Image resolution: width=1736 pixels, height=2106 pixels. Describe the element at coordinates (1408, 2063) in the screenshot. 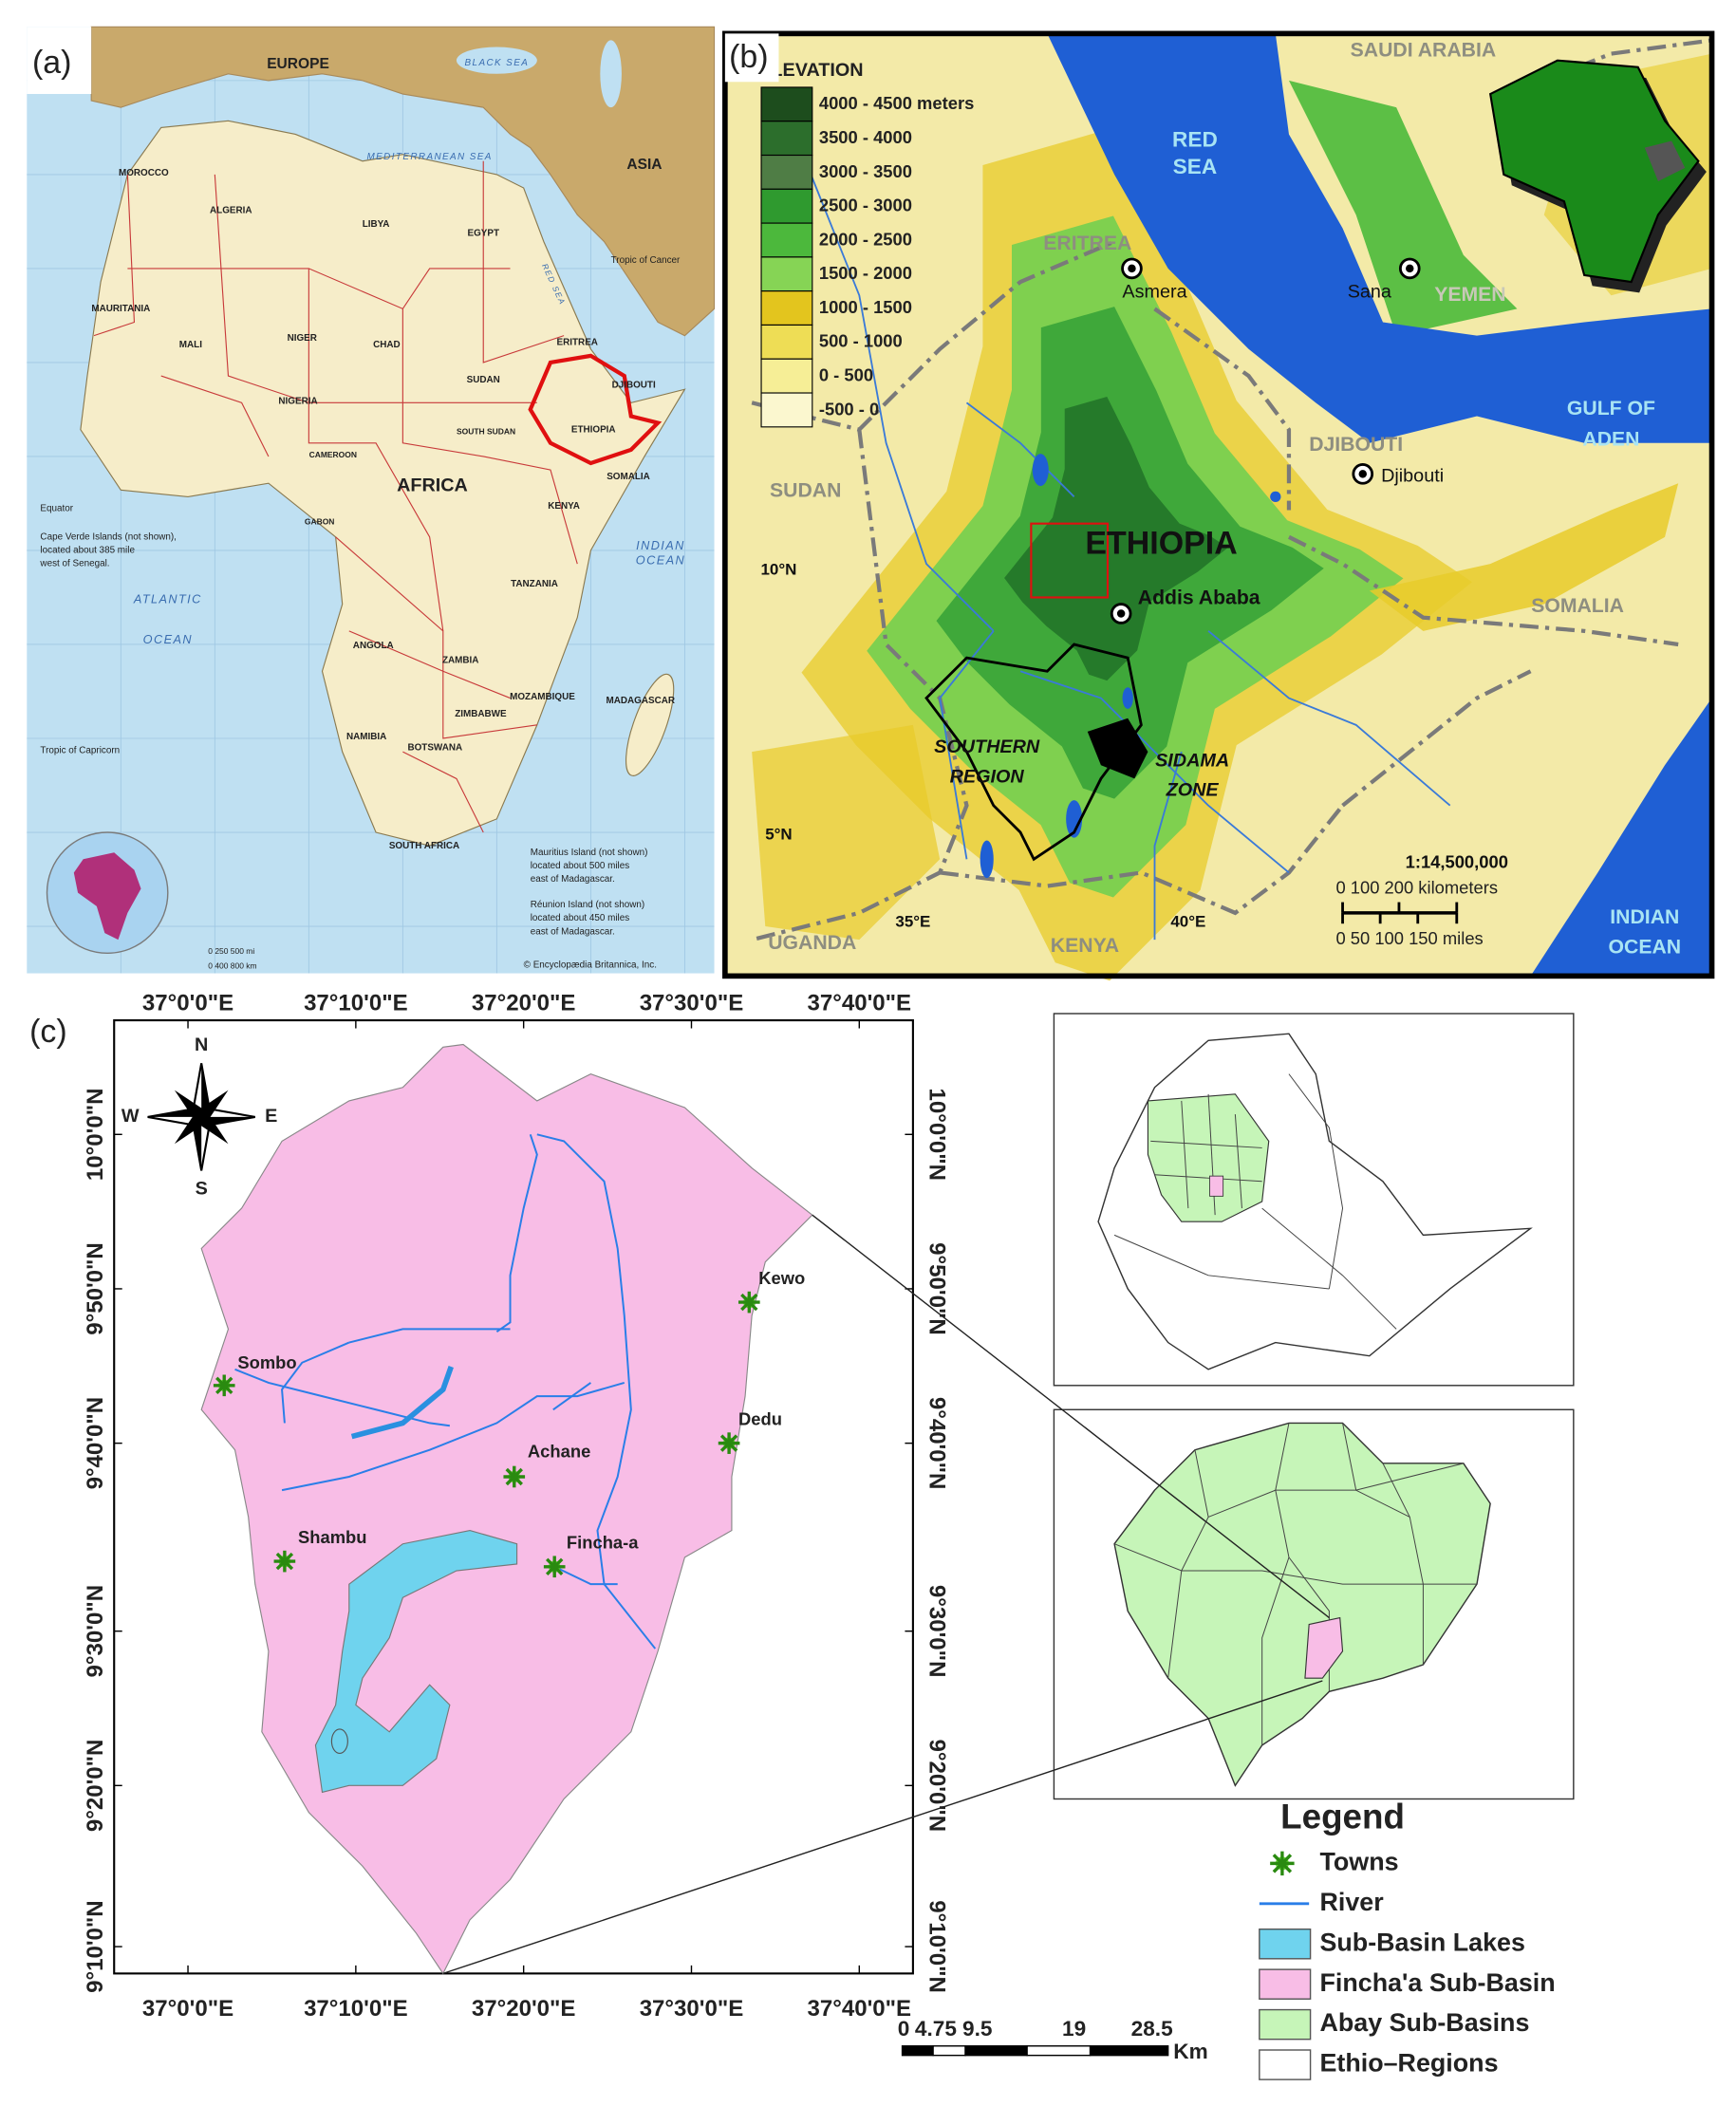

I see `legend-label: Ethio–Regions` at that location.